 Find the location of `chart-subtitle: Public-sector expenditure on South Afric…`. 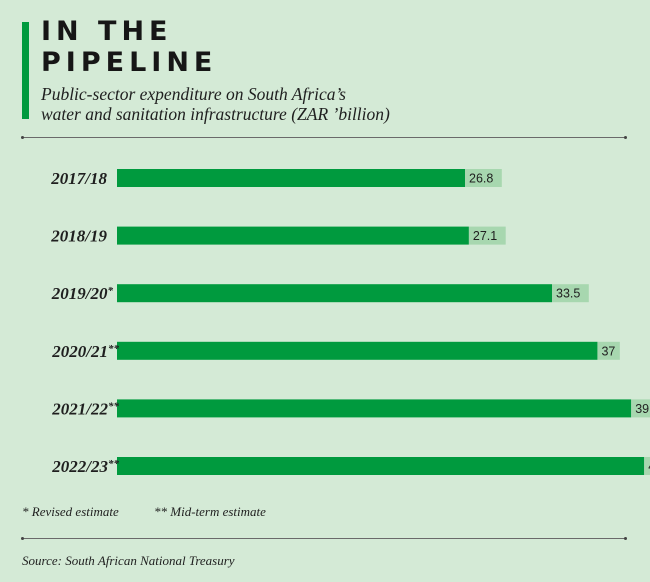

chart-subtitle: Public-sector expenditure on South Afric… is located at coordinates (321, 104).